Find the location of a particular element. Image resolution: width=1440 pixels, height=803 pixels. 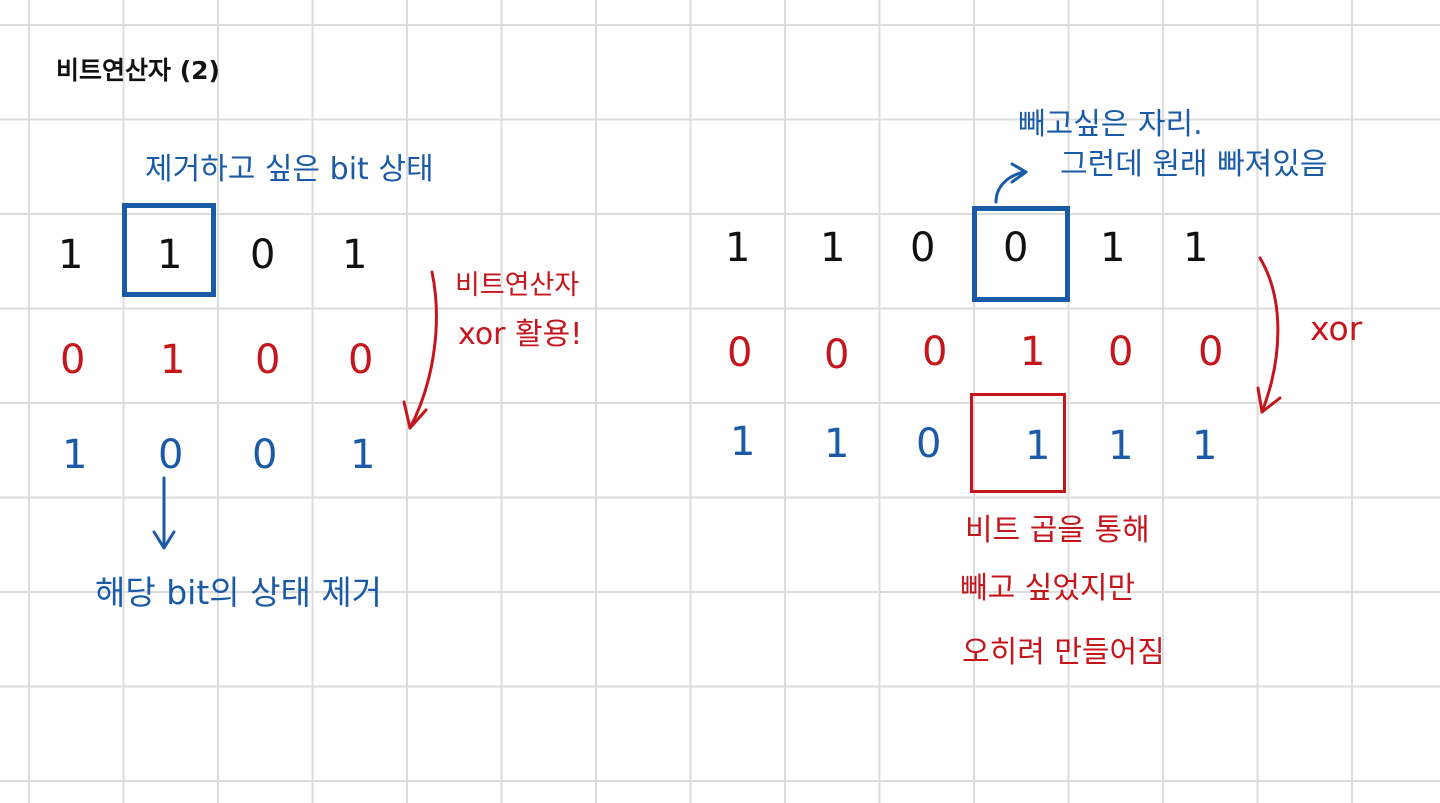

right-bottom-note-line: 비트 곱을 통해 is located at coordinates (1057, 530).